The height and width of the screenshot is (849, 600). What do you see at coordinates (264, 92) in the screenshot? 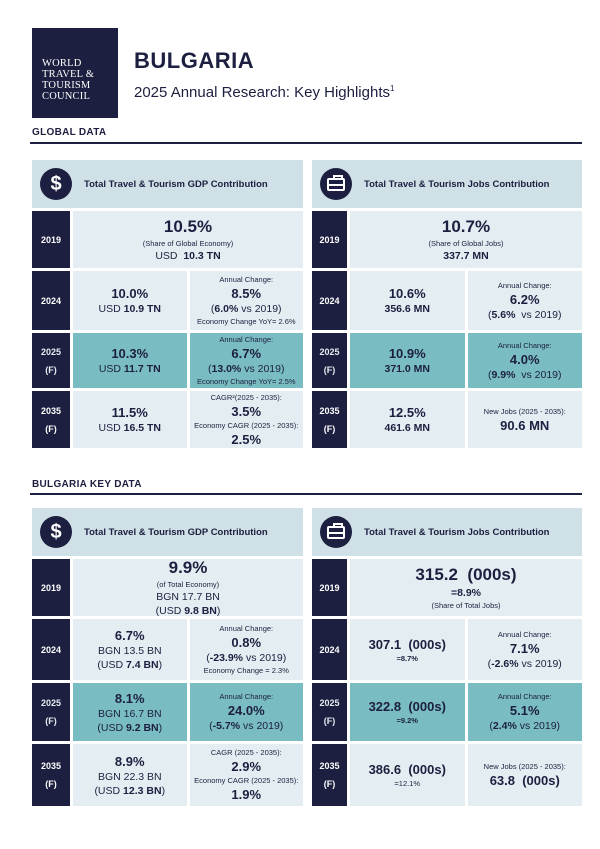
I see `page-subtitle: 2025 Annual Research: Key Highlights1` at bounding box center [264, 92].